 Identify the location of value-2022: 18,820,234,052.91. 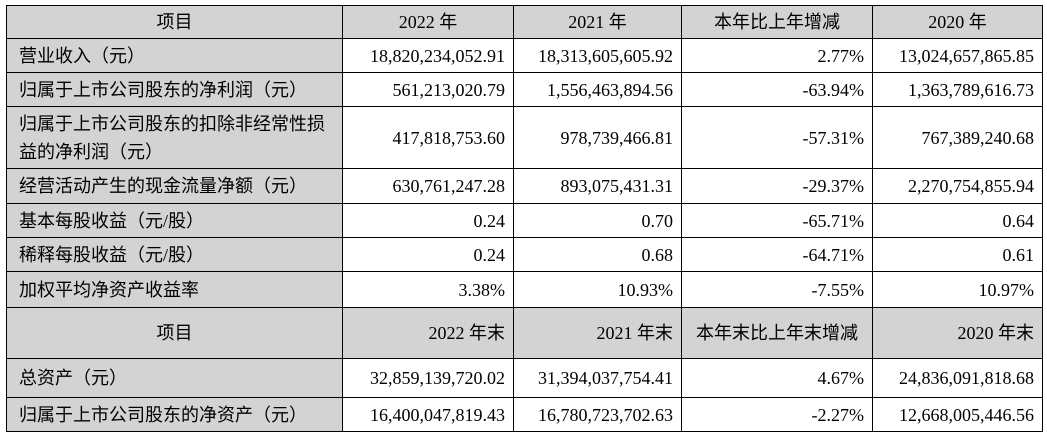
(428, 55).